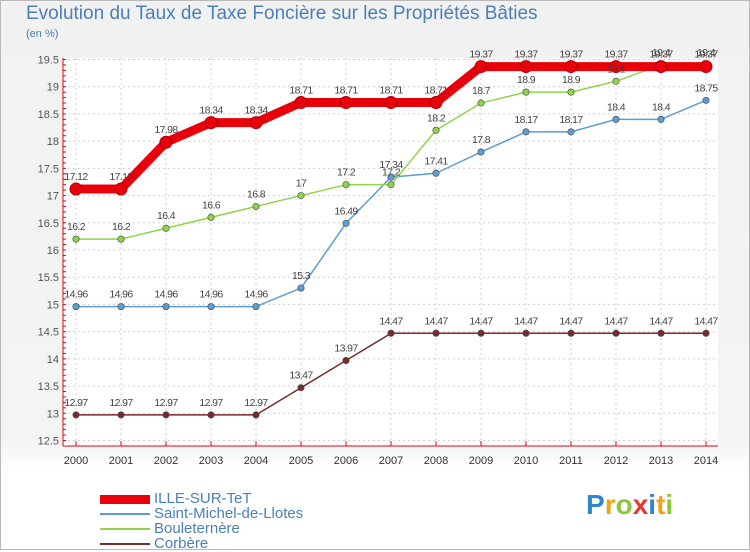  I want to click on data-label: 18.2, so click(436, 118).